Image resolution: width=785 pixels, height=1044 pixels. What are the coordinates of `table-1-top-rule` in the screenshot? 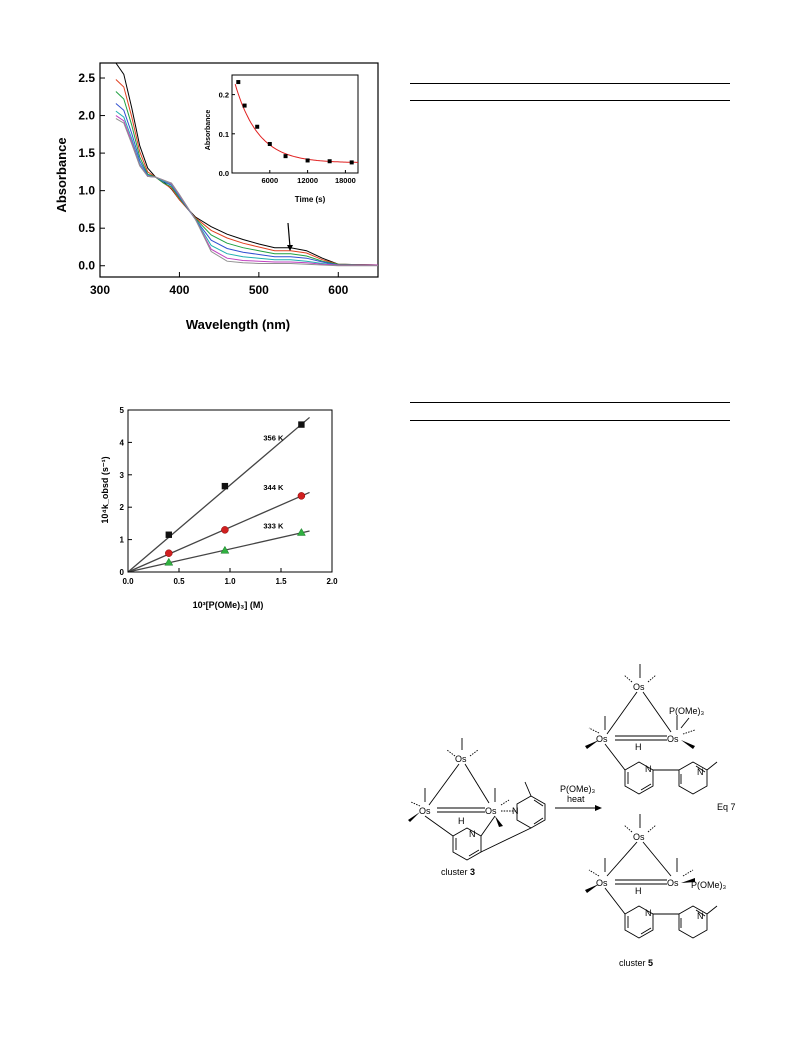 It's located at (570, 83).